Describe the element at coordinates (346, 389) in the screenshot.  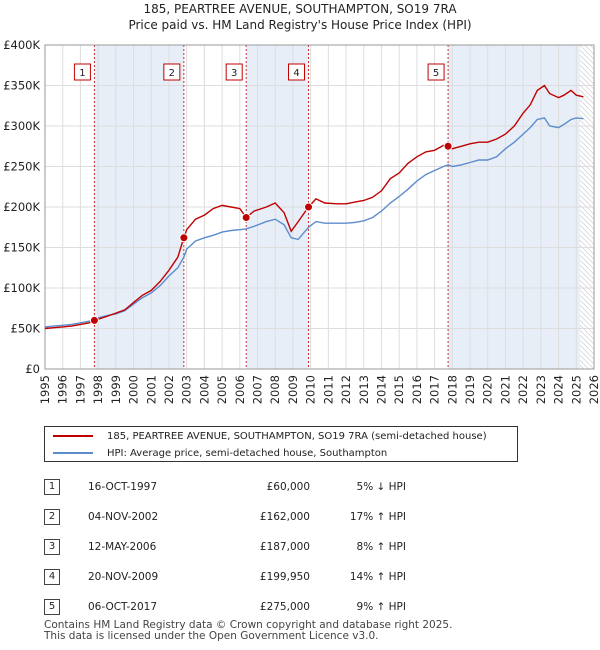
I see `x-tick-label: 2012` at that location.